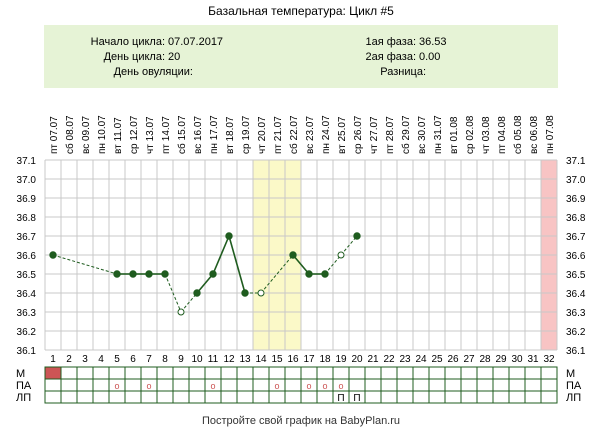 The image size is (602, 434). Describe the element at coordinates (294, 134) in the screenshot. I see `date-label: сб 22.07` at that location.